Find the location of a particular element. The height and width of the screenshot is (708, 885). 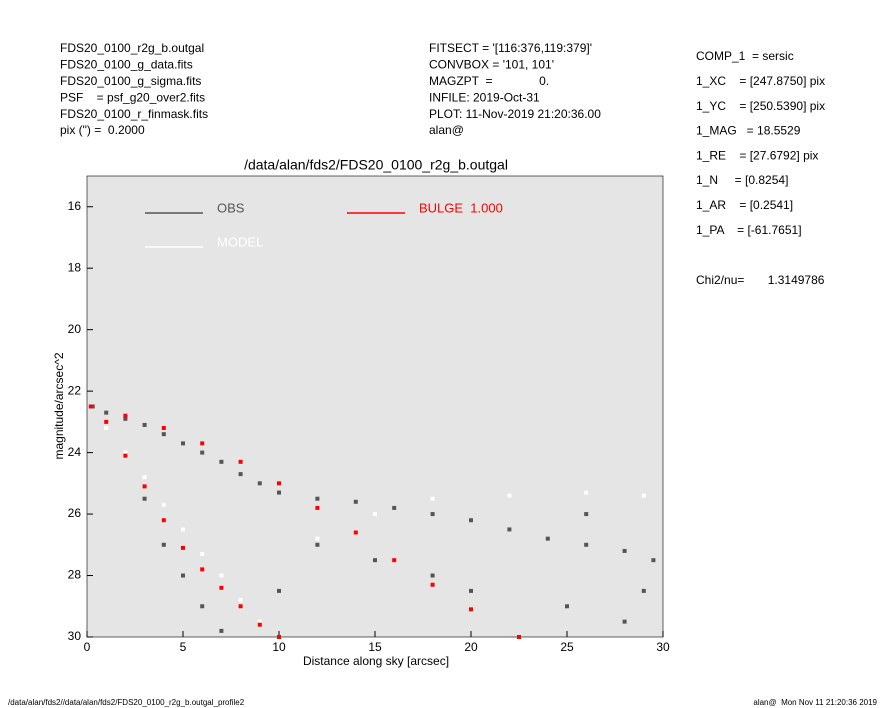

header-middle-line: PLOT: 11-Nov-2019 21:20:36.00 is located at coordinates (515, 114).